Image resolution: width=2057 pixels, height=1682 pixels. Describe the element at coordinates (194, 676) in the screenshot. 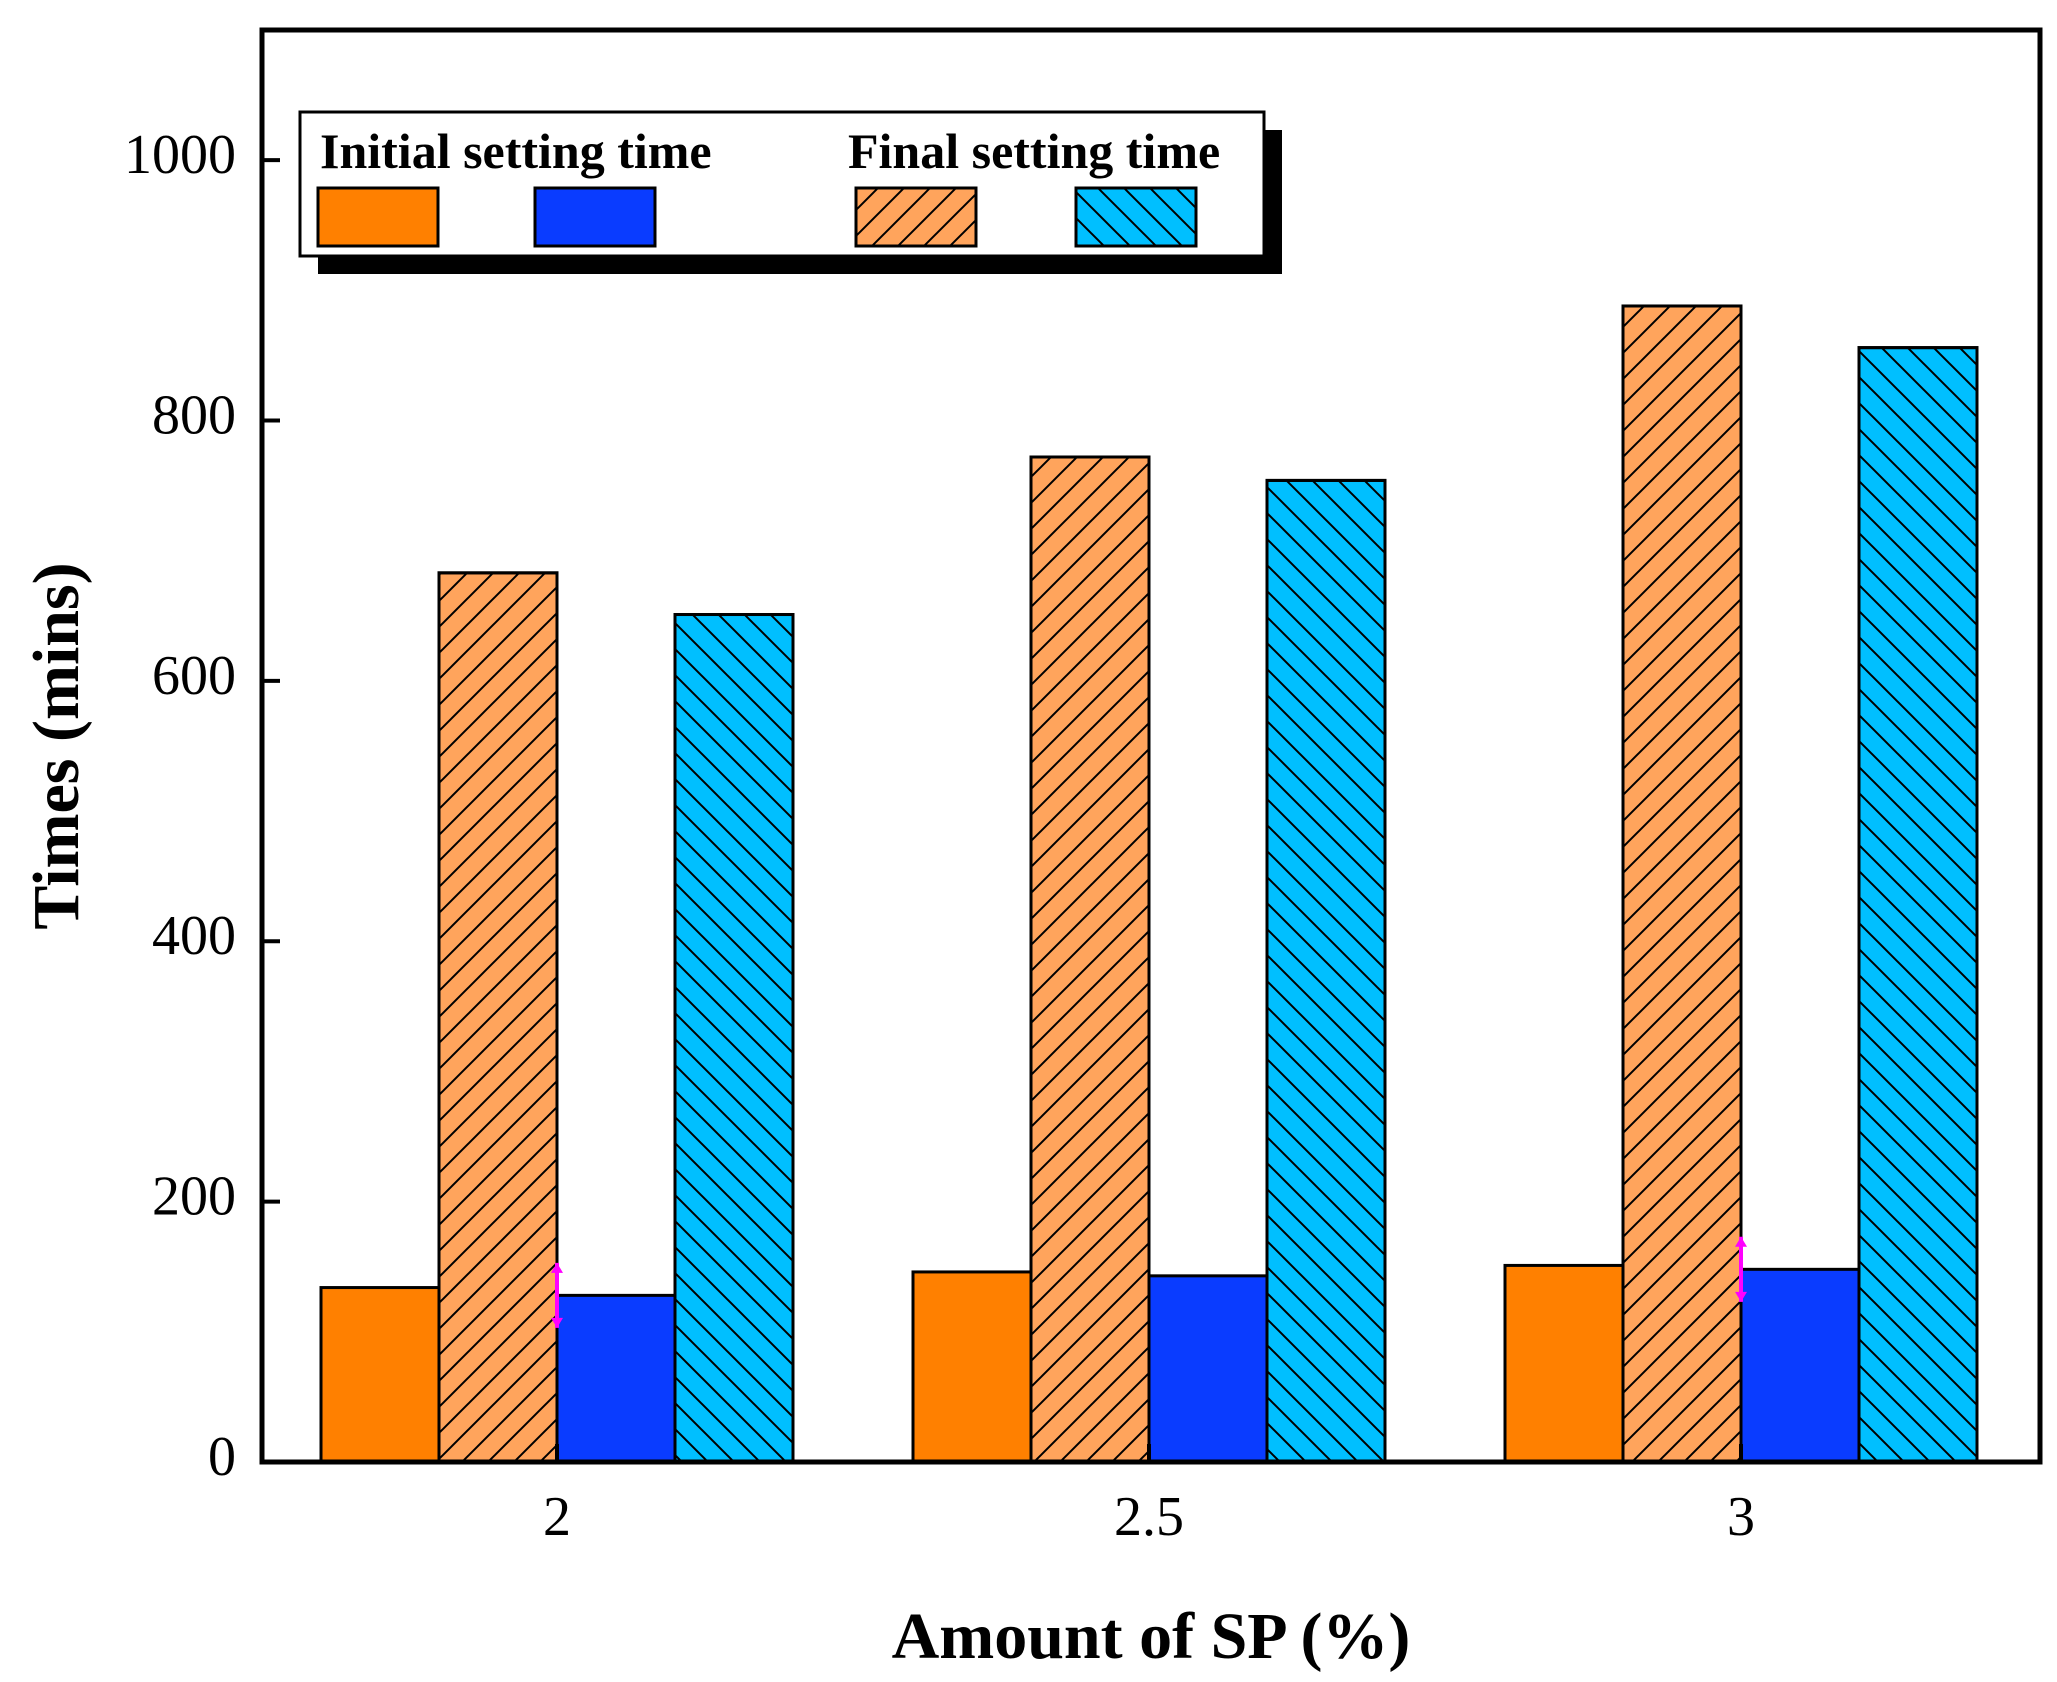

I see `y-tick-label: 600` at that location.